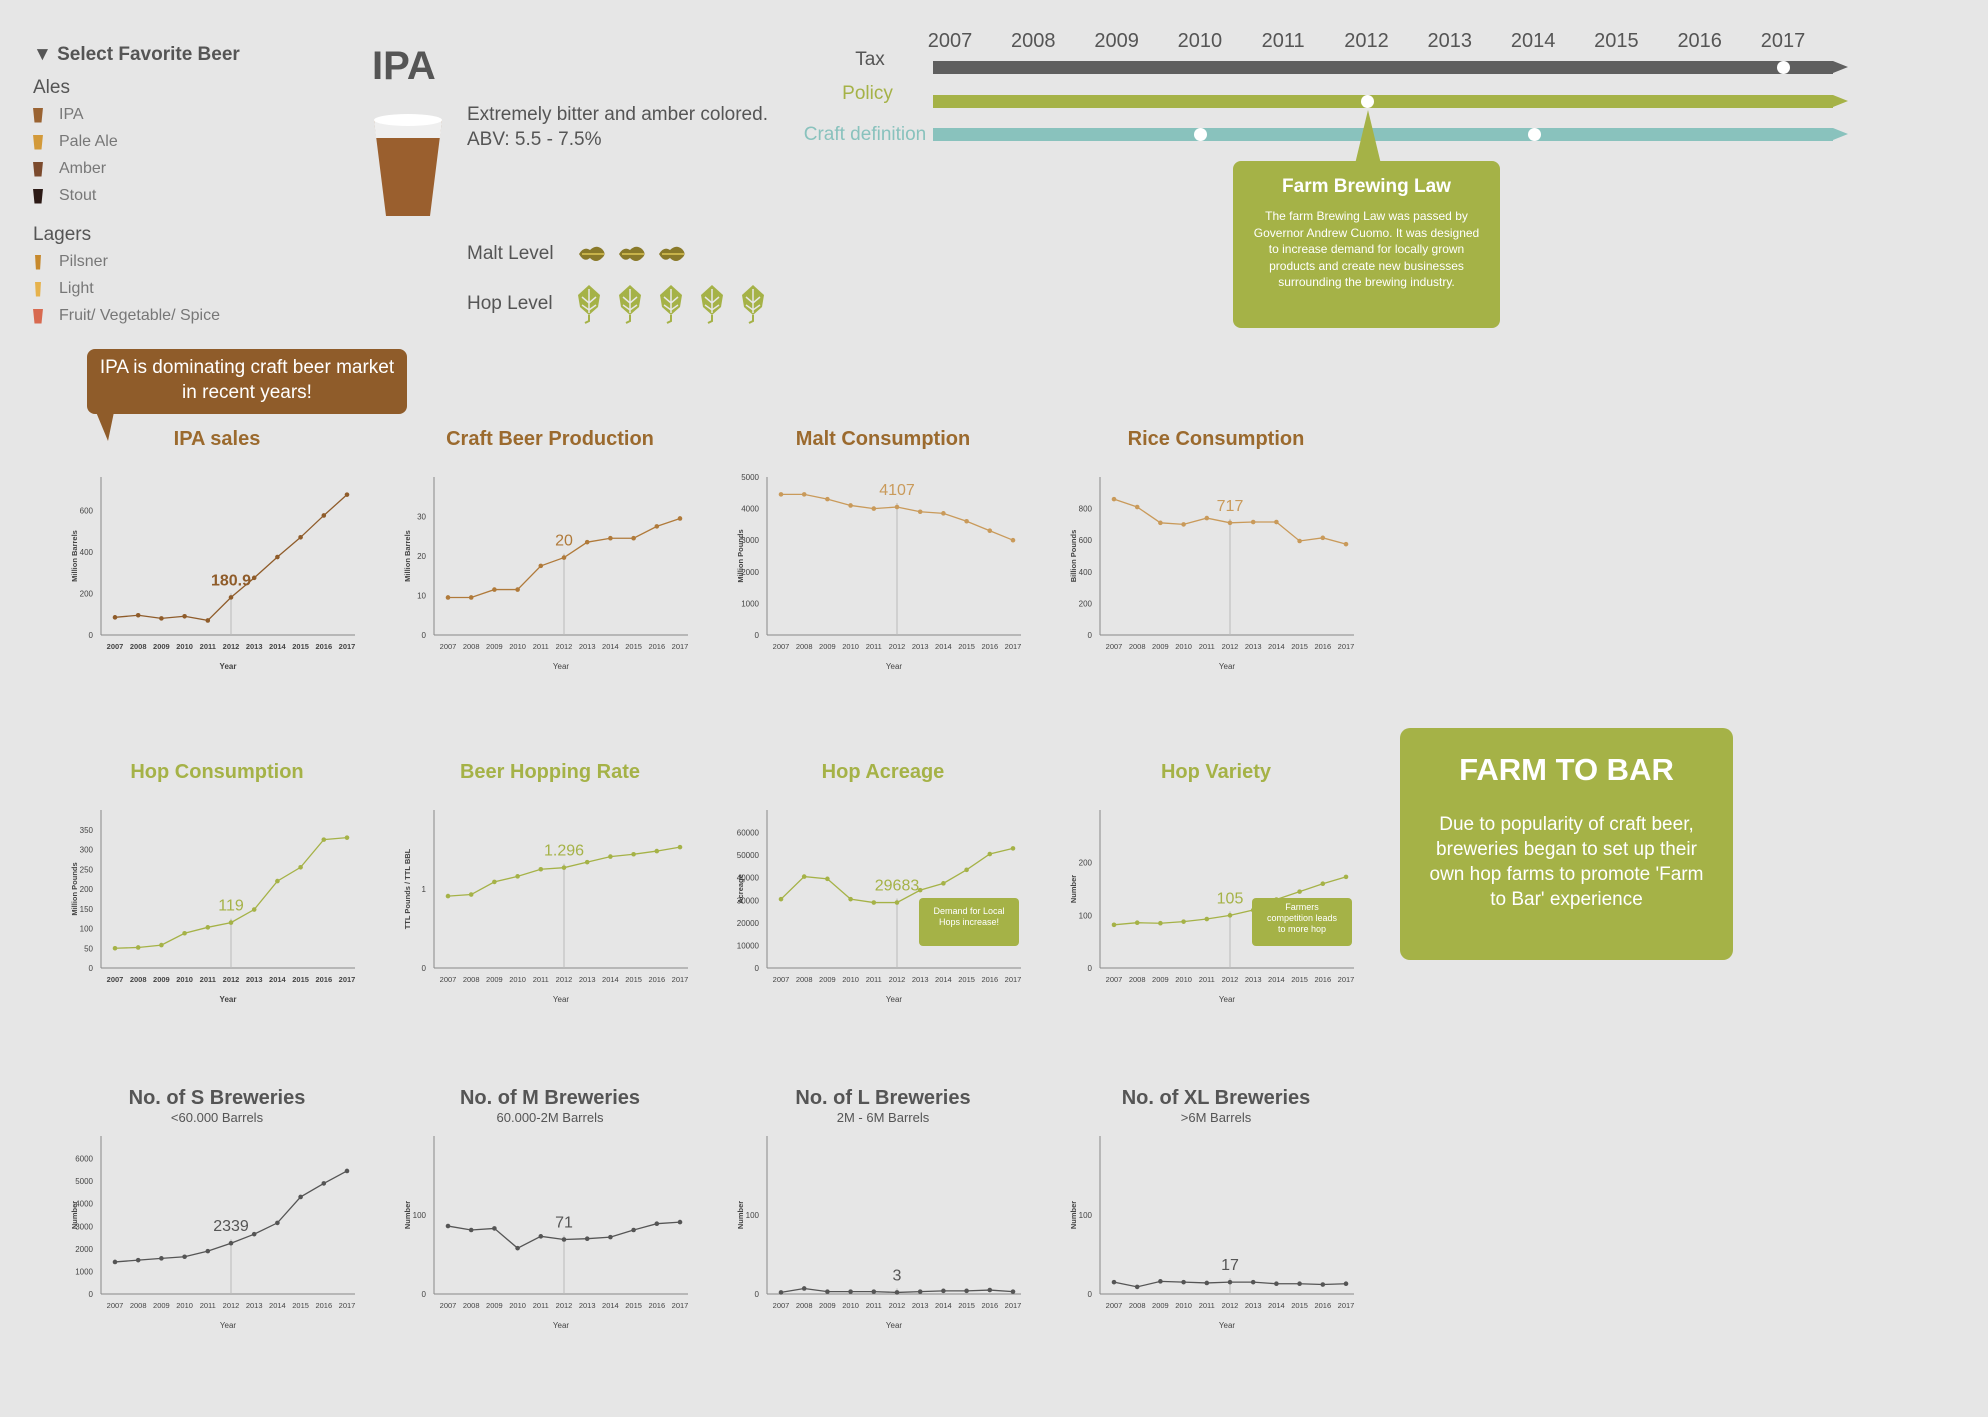 This screenshot has height=1417, width=1988. What do you see at coordinates (883, 772) in the screenshot?
I see `chart-title: Hop Acreage` at bounding box center [883, 772].